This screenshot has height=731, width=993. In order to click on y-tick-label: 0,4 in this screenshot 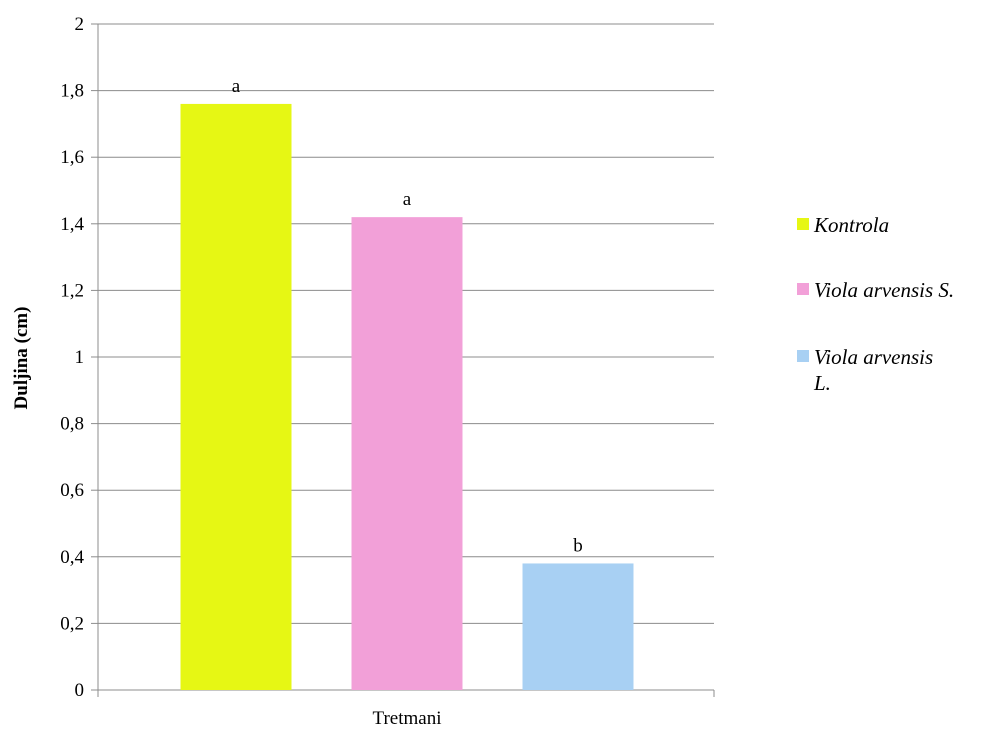, I will do `click(72, 557)`.